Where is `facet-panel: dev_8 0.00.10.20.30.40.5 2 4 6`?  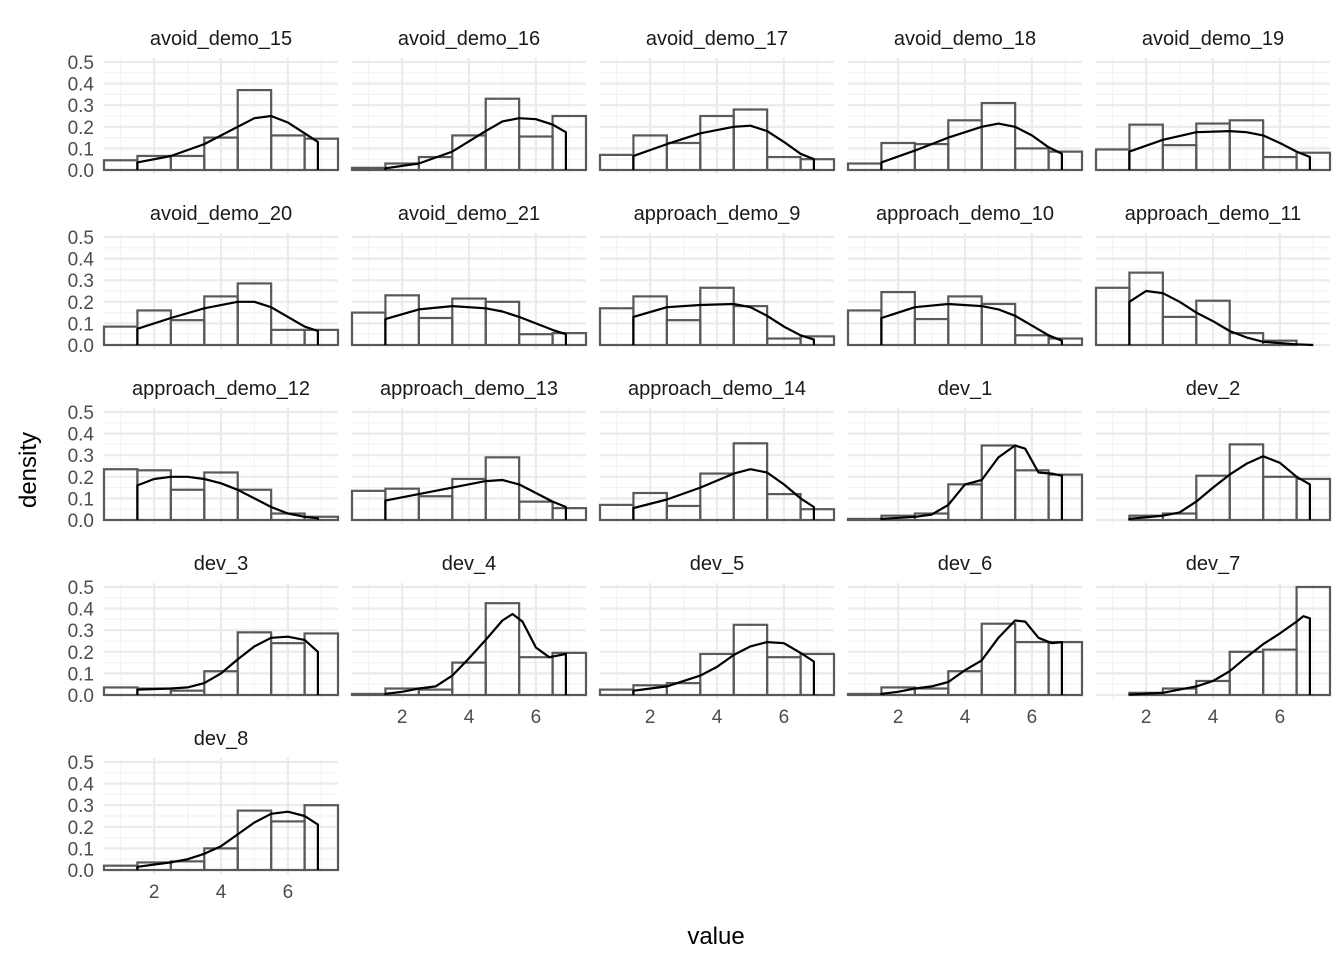 facet-panel: dev_8 0.00.10.20.30.40.5 2 4 6 is located at coordinates (204, 815).